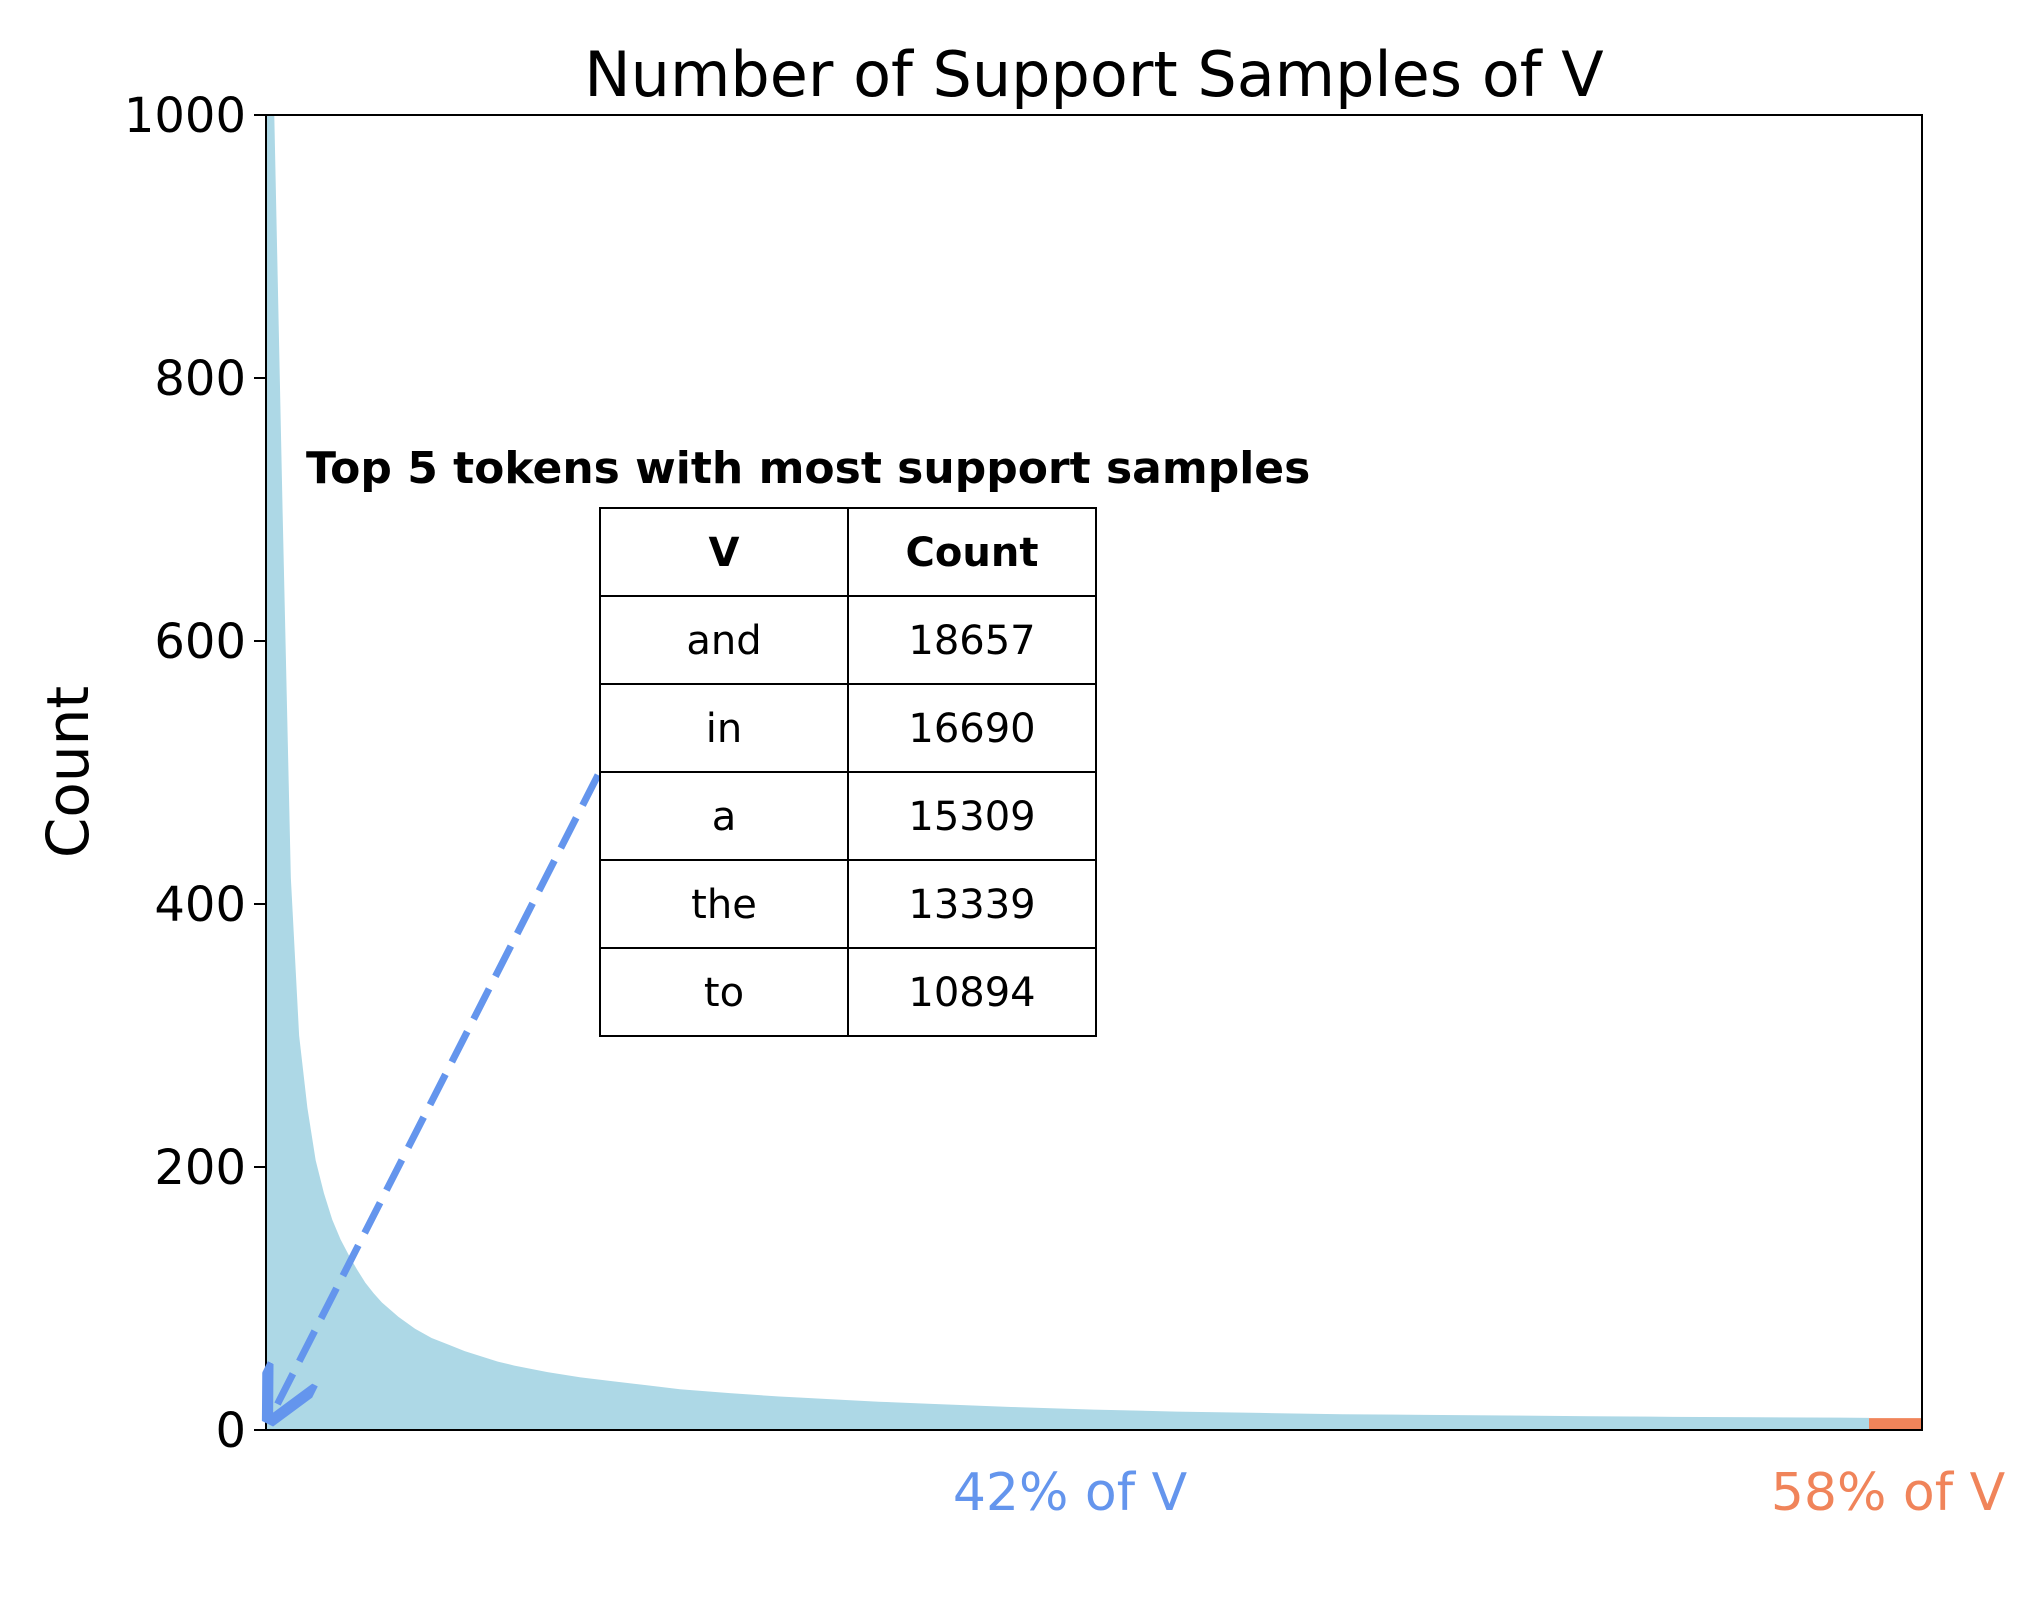 This screenshot has height=1602, width=2043. Describe the element at coordinates (971, 641) in the screenshot. I see `inset-table-cell: 18657` at that location.